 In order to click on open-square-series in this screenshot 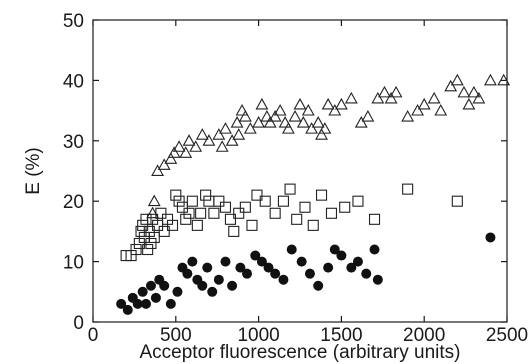, I will do `click(291, 222)`.